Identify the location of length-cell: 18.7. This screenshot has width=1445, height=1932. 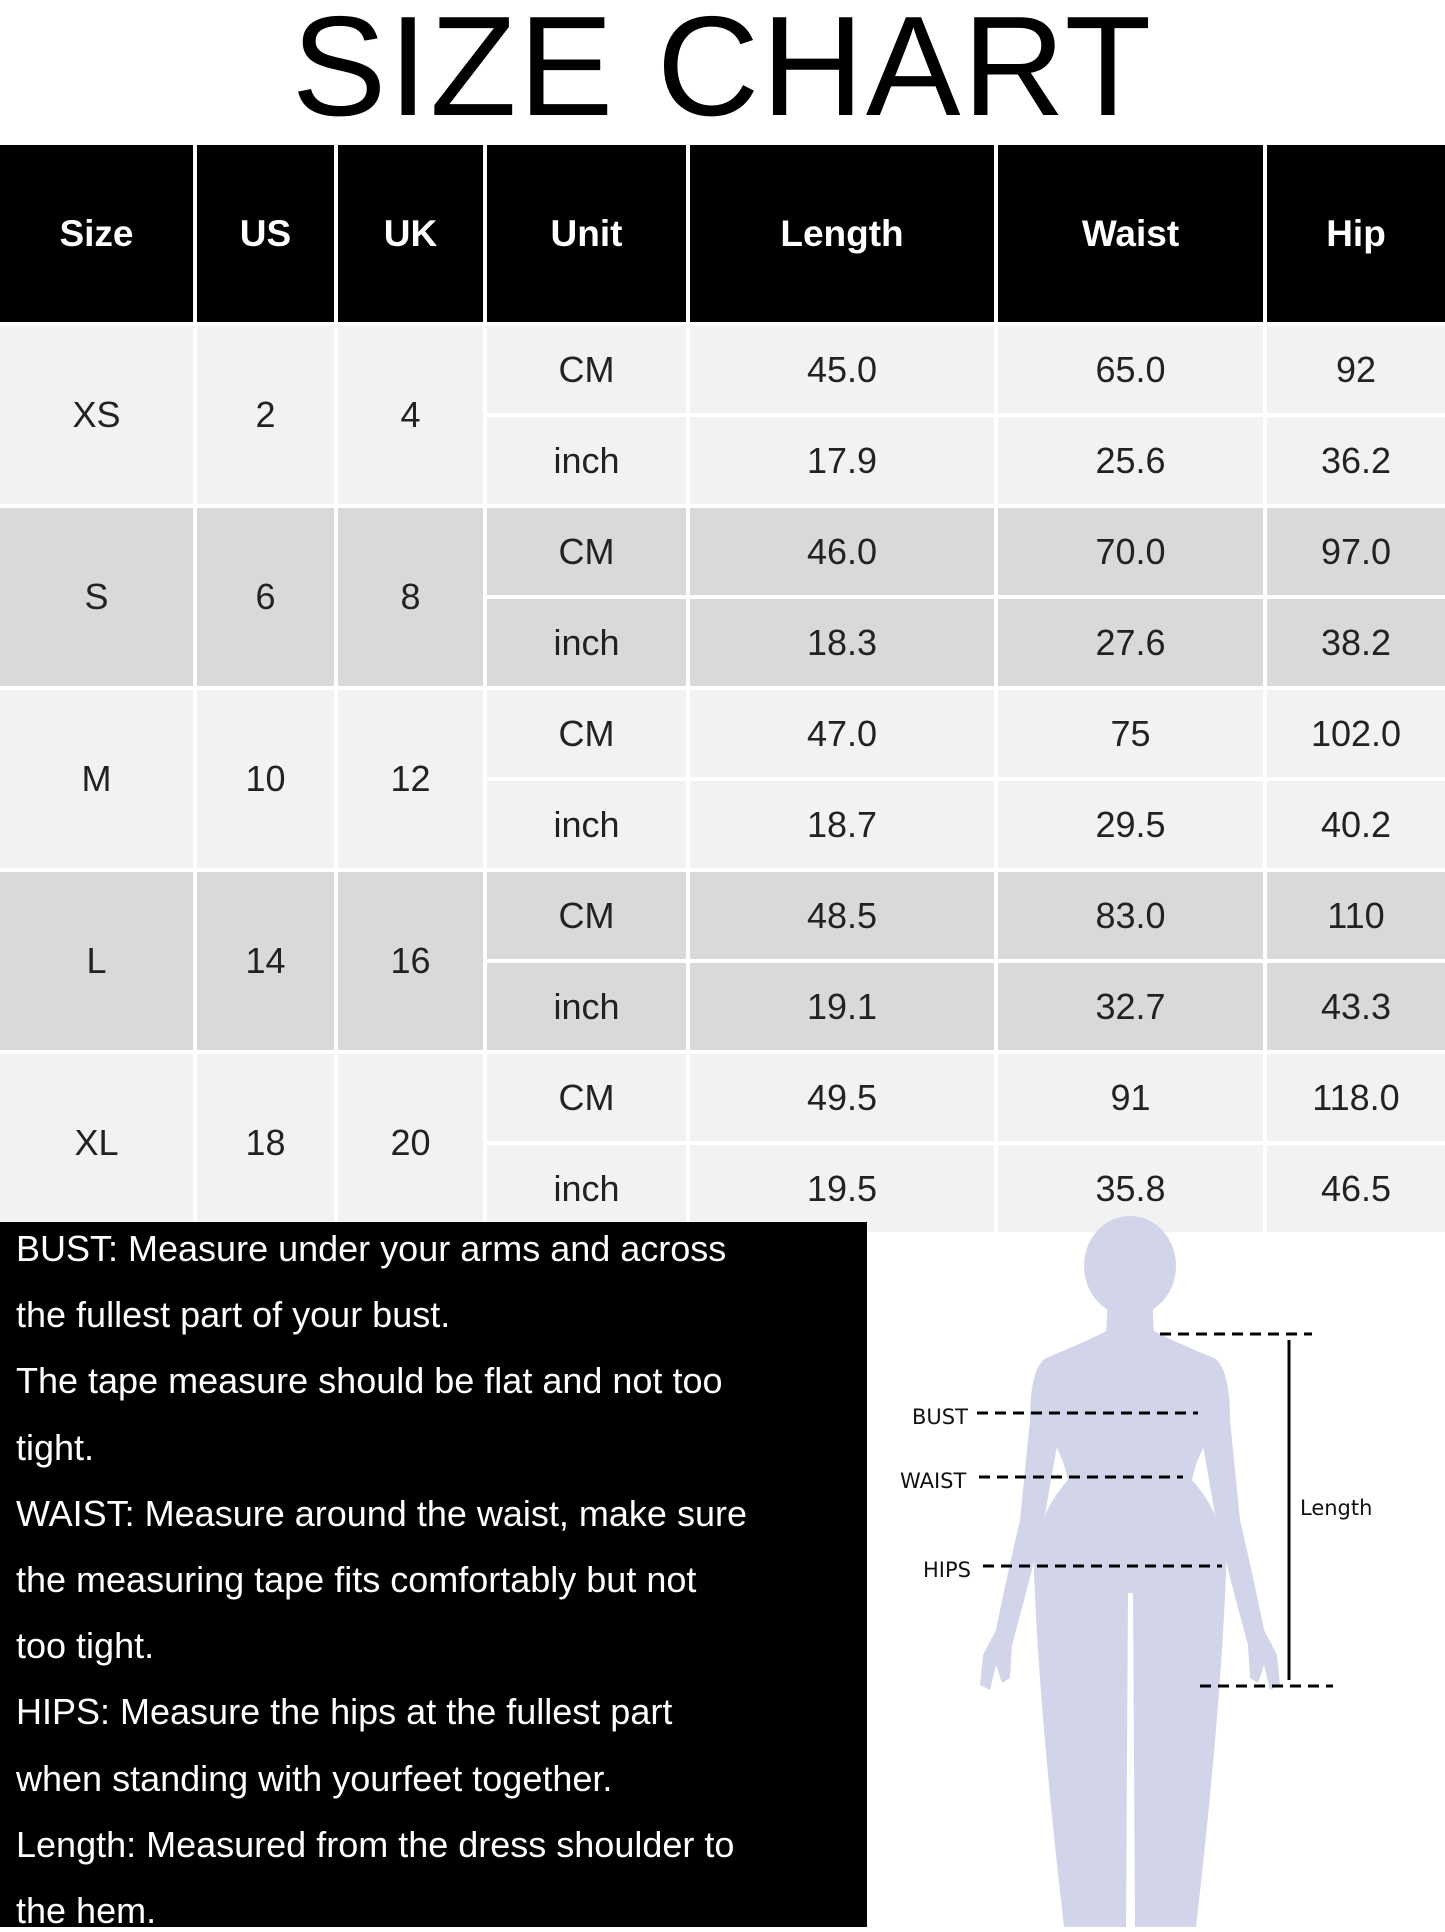
(842, 824).